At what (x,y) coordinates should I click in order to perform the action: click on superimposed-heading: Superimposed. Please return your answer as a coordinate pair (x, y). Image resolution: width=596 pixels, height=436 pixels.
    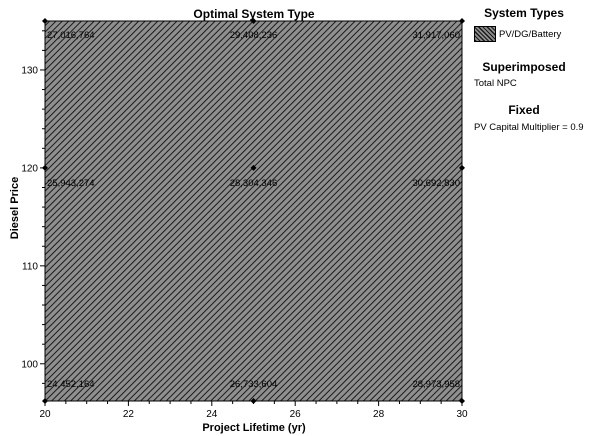
    Looking at the image, I should click on (524, 67).